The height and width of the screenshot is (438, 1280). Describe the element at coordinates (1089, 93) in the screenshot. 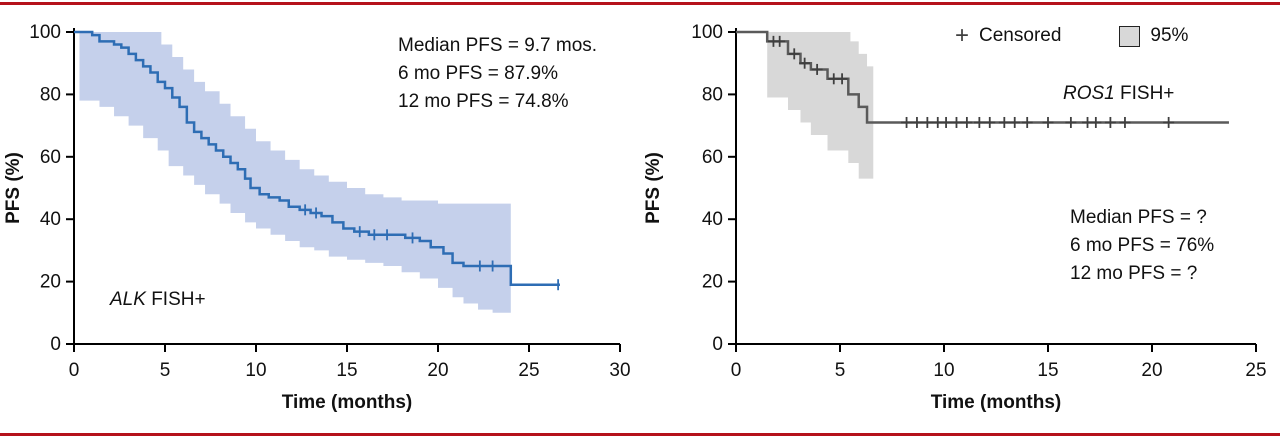

I see `ros1-gene-label: ROS1` at that location.